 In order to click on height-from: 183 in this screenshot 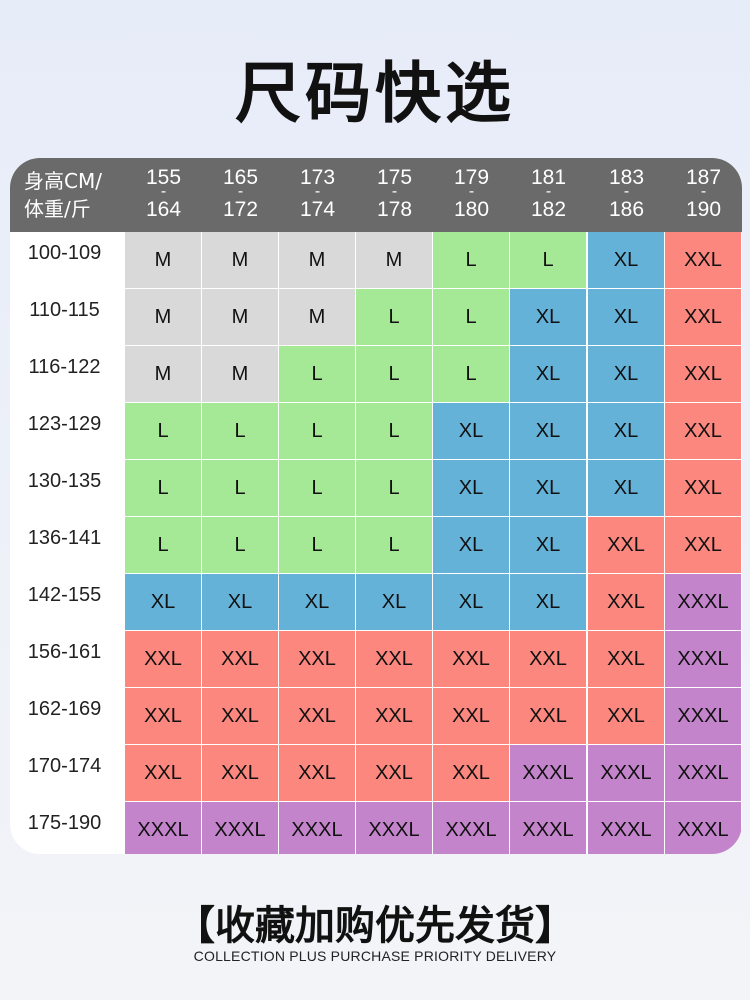, I will do `click(626, 177)`.